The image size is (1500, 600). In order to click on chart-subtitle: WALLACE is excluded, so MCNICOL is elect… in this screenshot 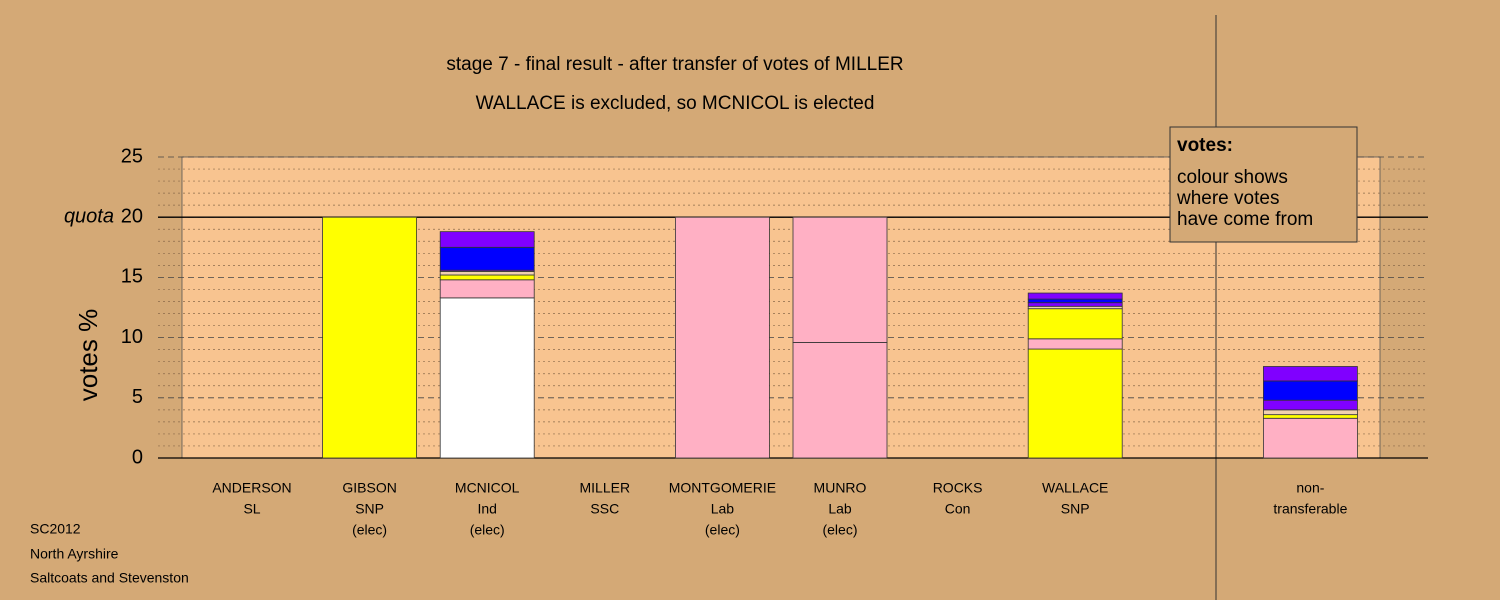, I will do `click(675, 103)`.